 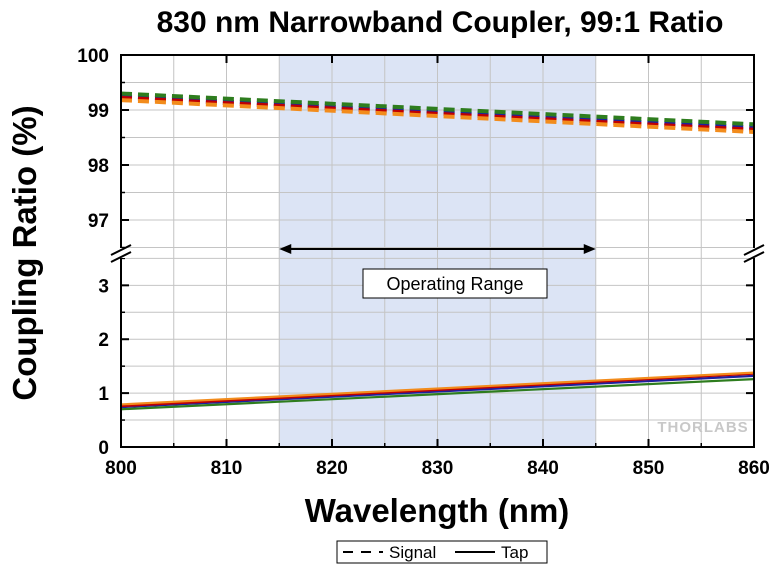 What do you see at coordinates (93, 56) in the screenshot?
I see `y-tick-label-upper: 100` at bounding box center [93, 56].